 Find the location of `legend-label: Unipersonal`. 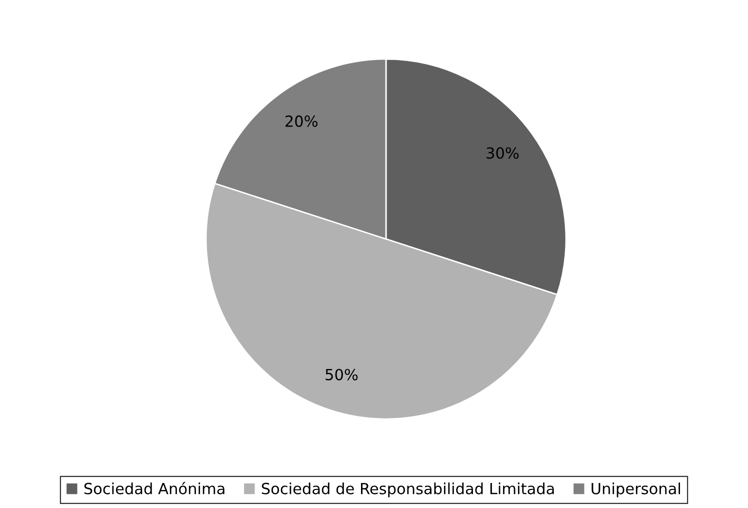

legend-label: Unipersonal is located at coordinates (636, 490).